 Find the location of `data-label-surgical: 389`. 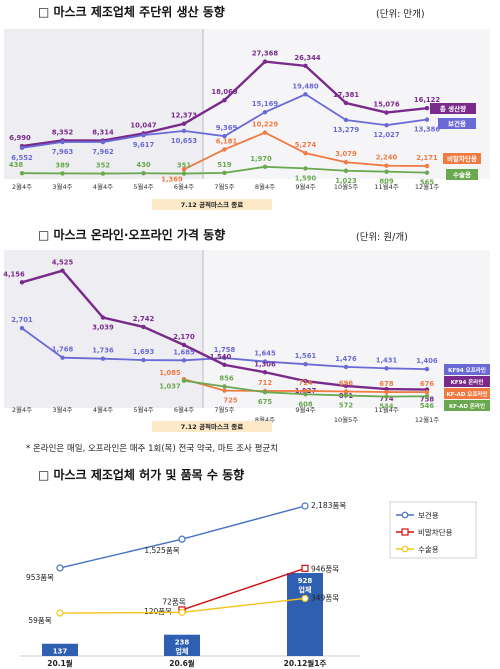

data-label-surgical: 389 is located at coordinates (62, 165).